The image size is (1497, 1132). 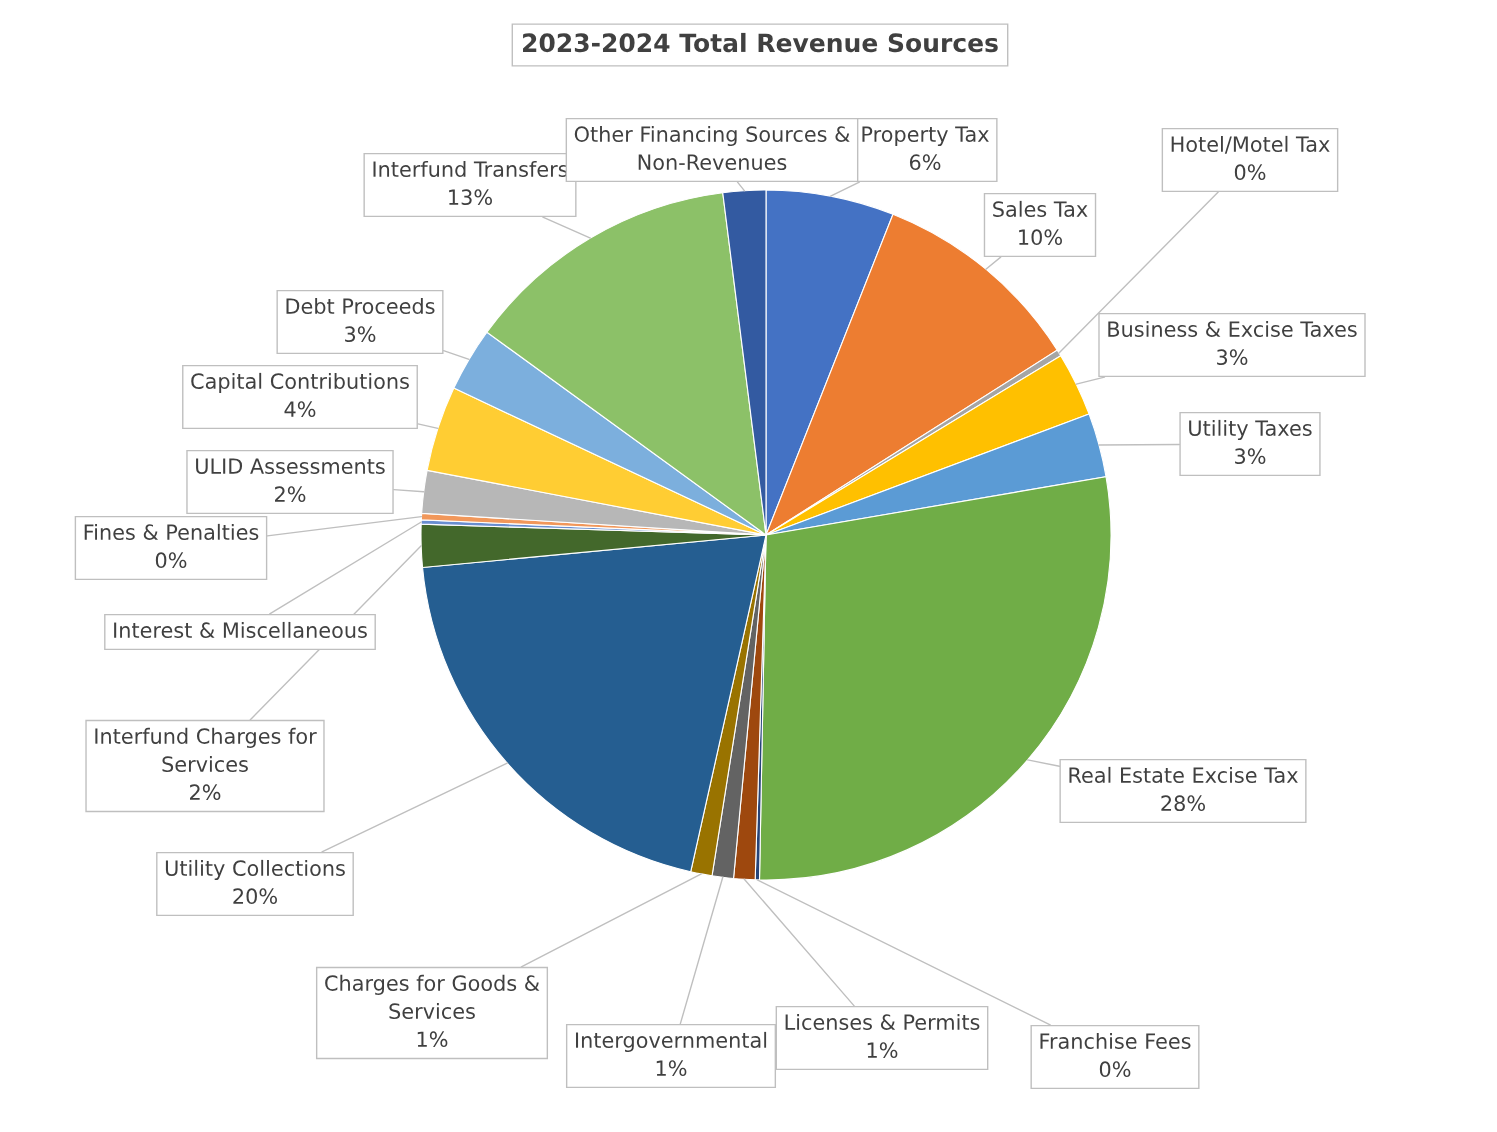 I want to click on slice-label: Licenses & Permits, so click(x=882, y=1022).